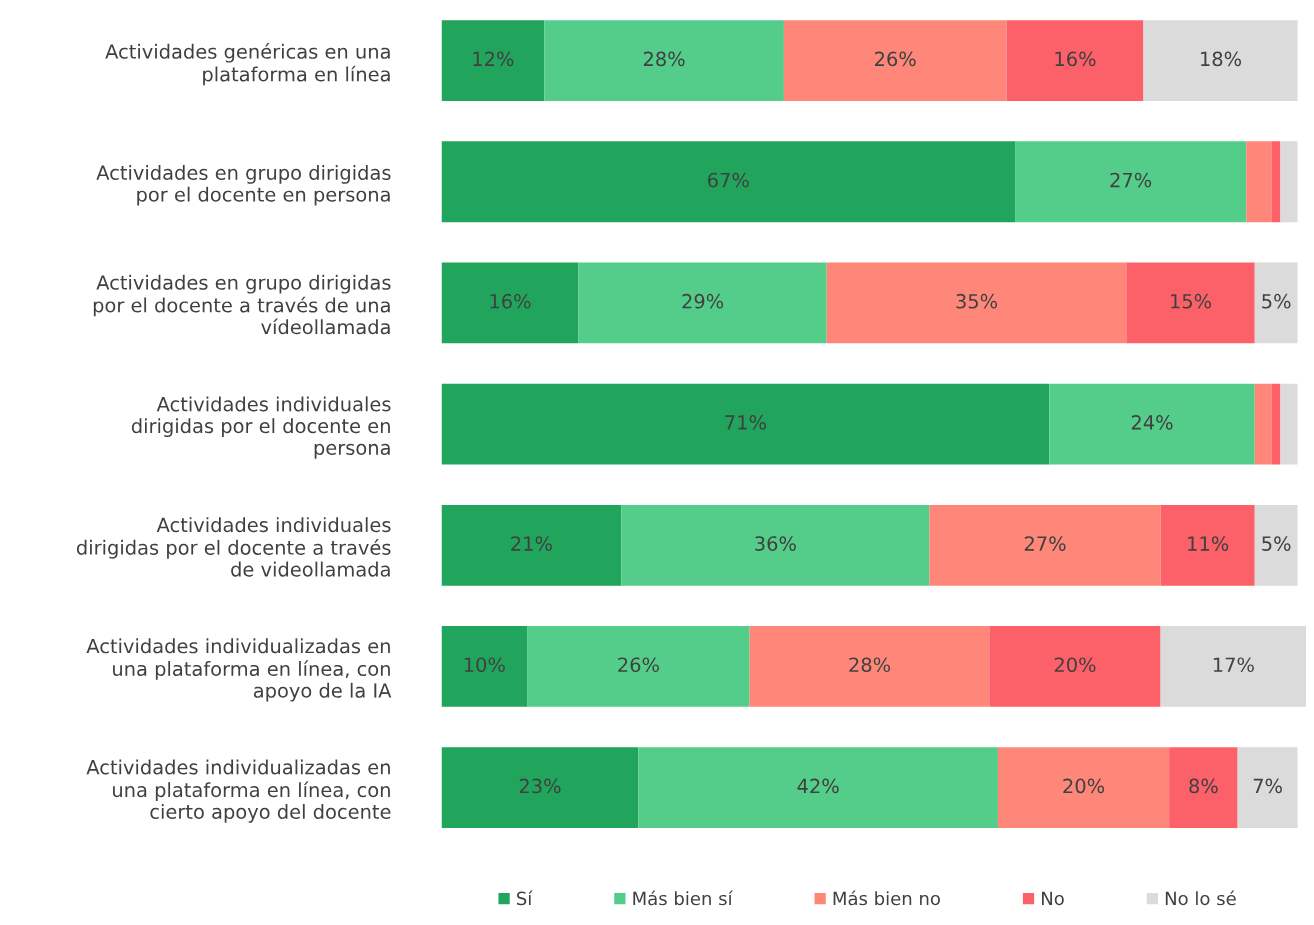 This screenshot has height=925, width=1314. What do you see at coordinates (683, 898) in the screenshot?
I see `legend-label: Más bien sí` at bounding box center [683, 898].